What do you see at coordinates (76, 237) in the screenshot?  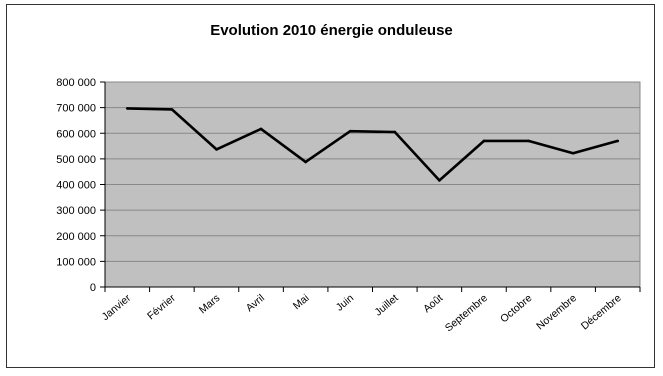 I see `y-tick-label: 200 000` at bounding box center [76, 237].